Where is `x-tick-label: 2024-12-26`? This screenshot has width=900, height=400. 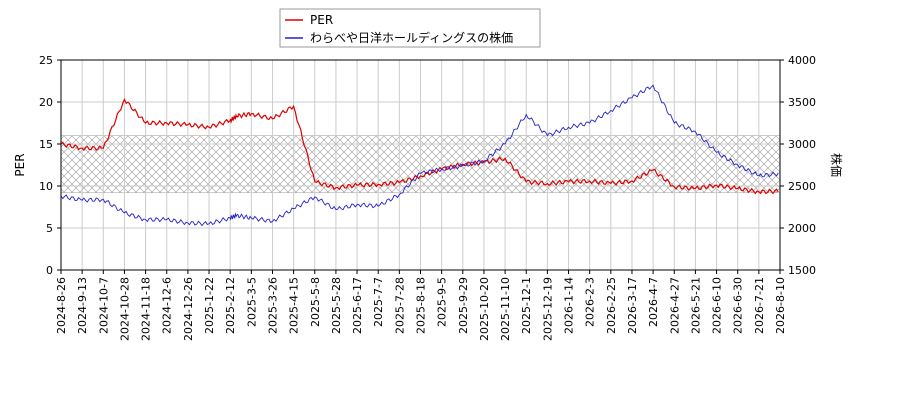 x-tick-label: 2024-12-26 is located at coordinates (188, 309).